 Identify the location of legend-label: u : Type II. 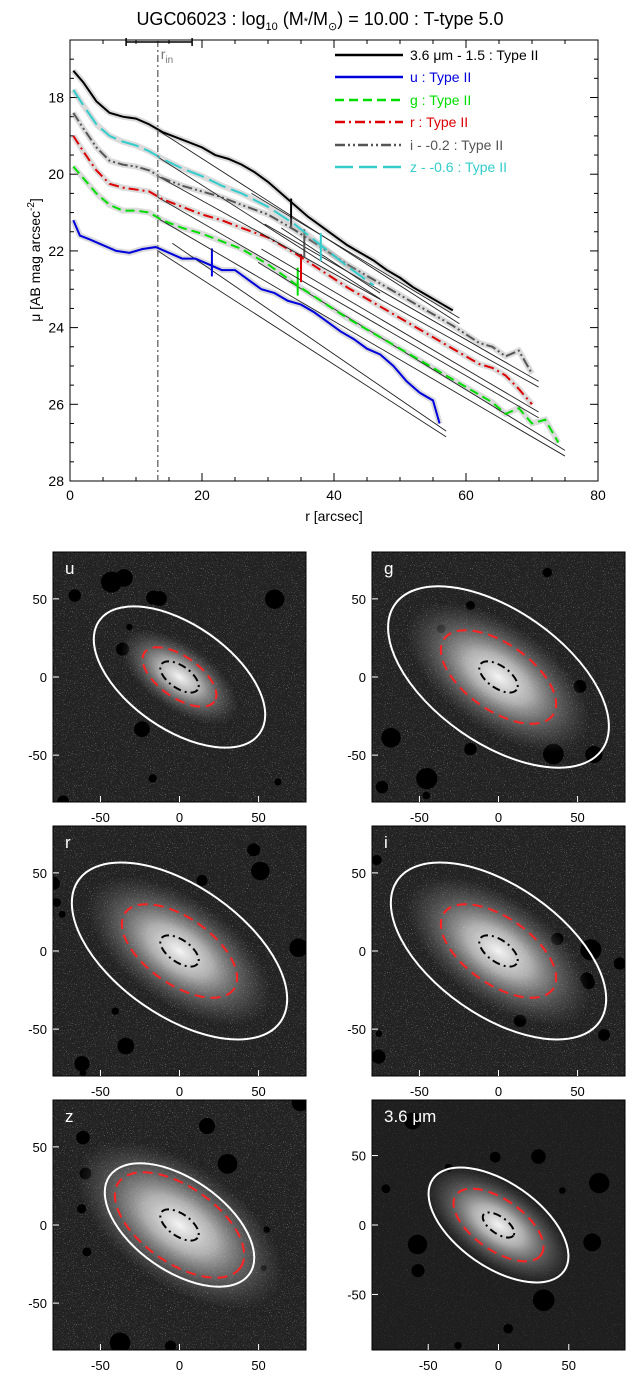
(440, 77).